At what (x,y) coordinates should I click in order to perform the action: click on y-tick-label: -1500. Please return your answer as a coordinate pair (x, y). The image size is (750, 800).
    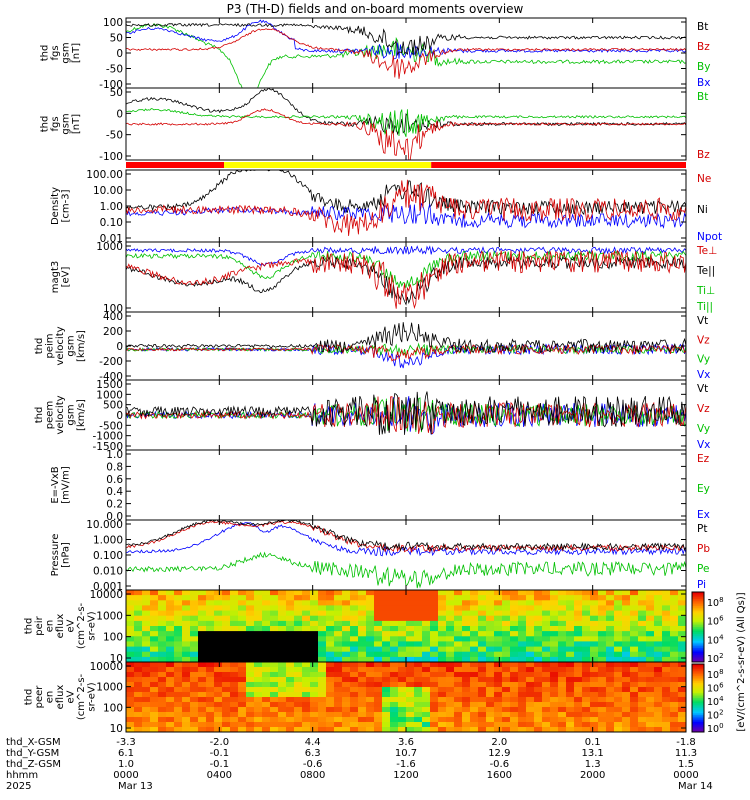
    Looking at the image, I should click on (107, 447).